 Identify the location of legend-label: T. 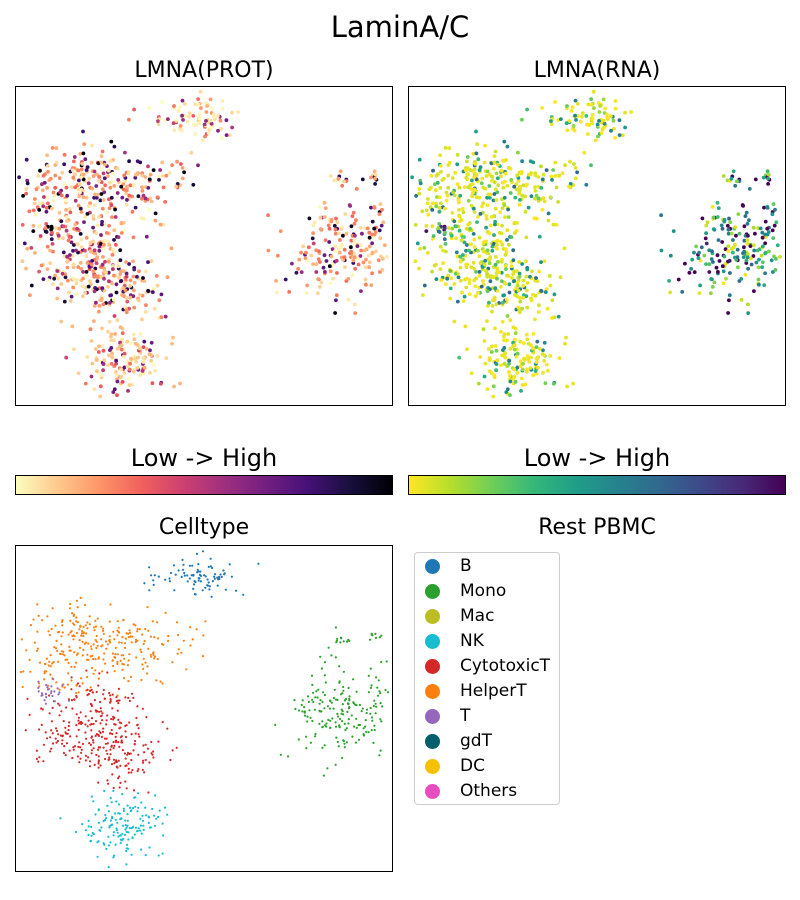
(465, 716).